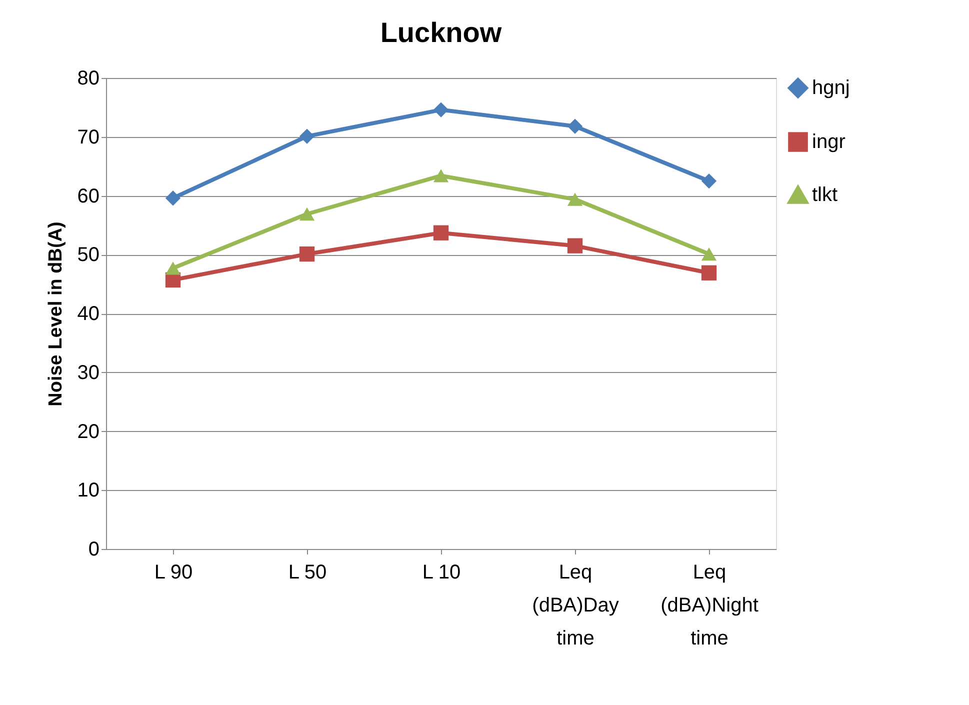  Describe the element at coordinates (709, 606) in the screenshot. I see `x-tick-label: Leq (dBA)Night time` at that location.